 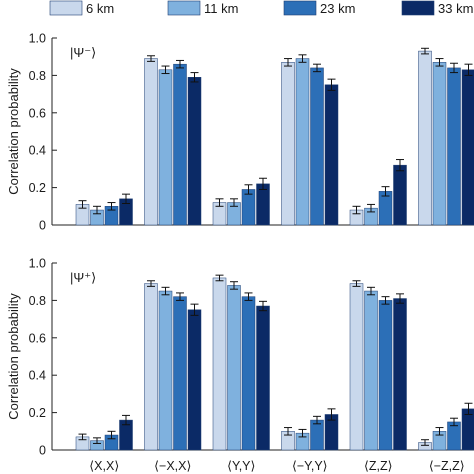 What do you see at coordinates (100, 8) in the screenshot?
I see `legend-label: 6 km` at bounding box center [100, 8].